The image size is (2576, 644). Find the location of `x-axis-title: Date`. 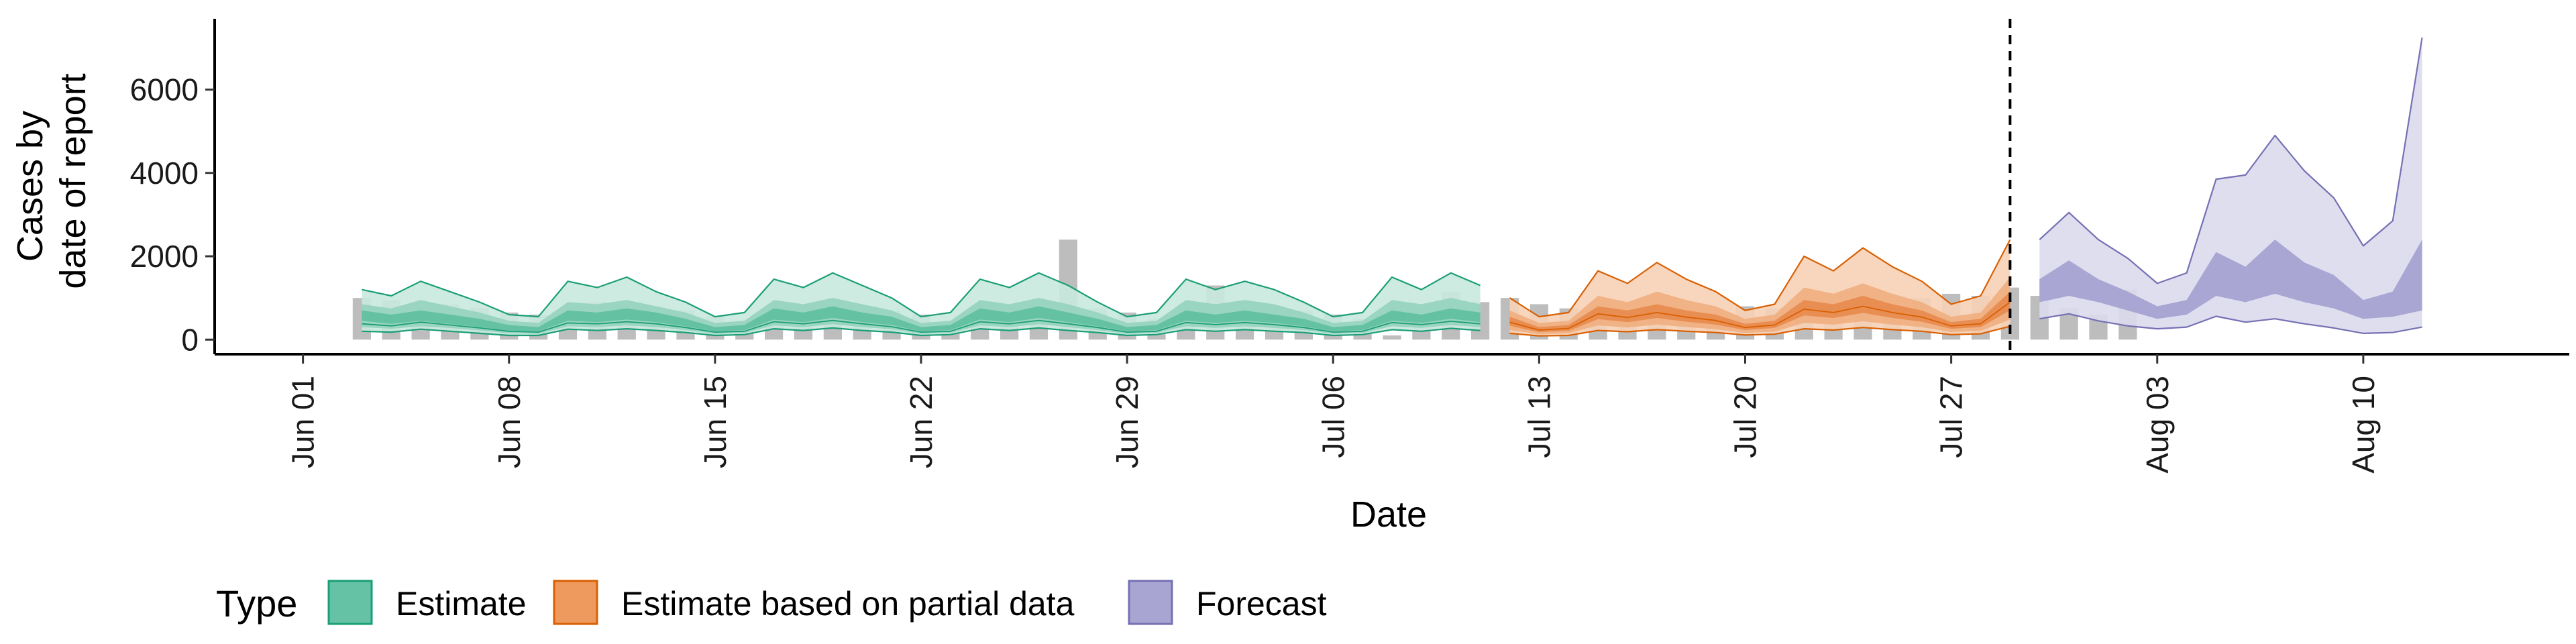

x-axis-title: Date is located at coordinates (1388, 514).